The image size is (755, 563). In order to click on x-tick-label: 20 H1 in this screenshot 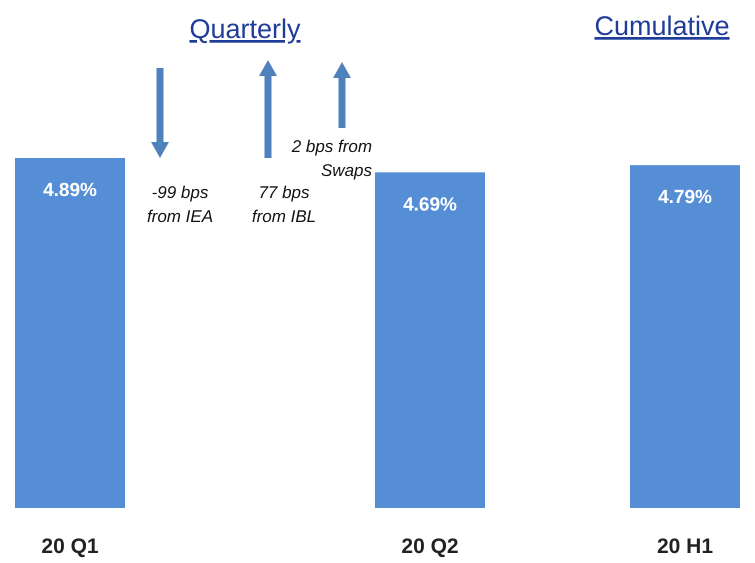, I will do `click(685, 546)`.